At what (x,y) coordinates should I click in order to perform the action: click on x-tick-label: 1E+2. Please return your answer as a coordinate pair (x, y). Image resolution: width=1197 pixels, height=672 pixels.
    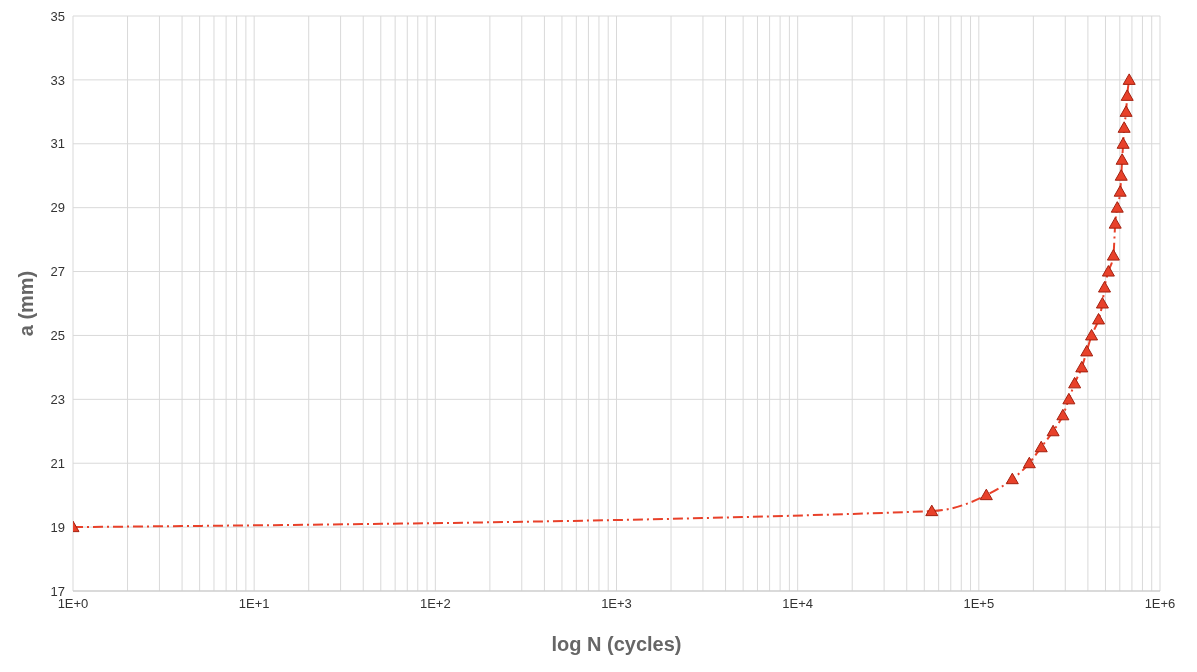
    Looking at the image, I should click on (435, 604).